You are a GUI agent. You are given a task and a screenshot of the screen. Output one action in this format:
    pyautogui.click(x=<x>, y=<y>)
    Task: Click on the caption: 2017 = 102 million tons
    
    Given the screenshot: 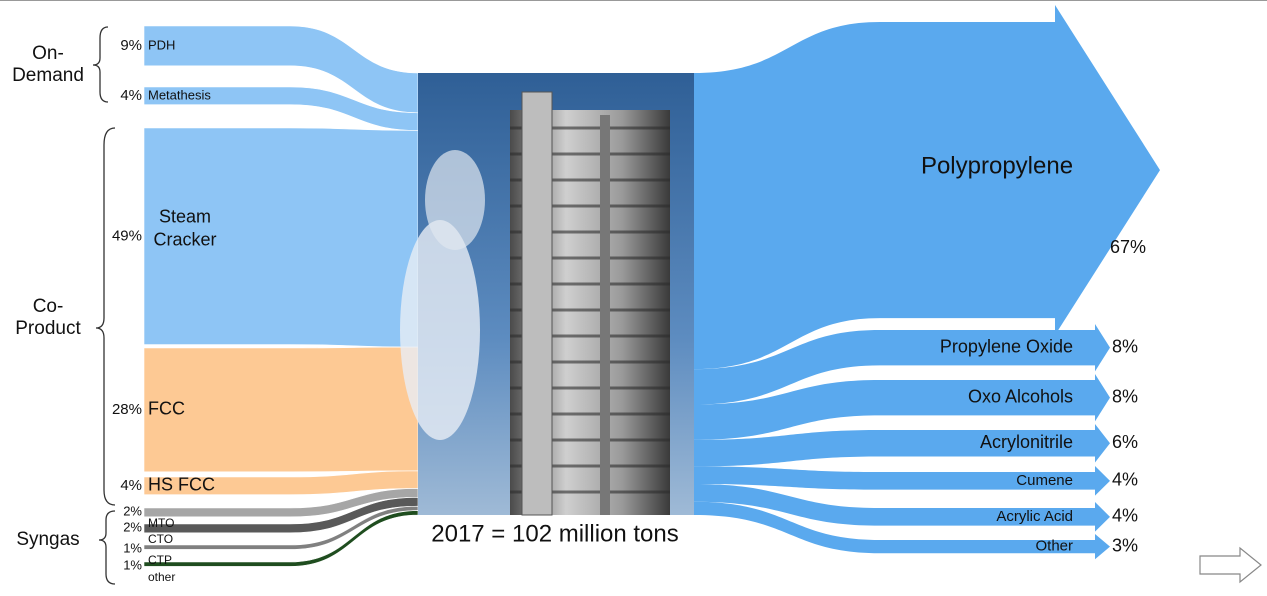 What is the action you would take?
    pyautogui.click(x=555, y=533)
    